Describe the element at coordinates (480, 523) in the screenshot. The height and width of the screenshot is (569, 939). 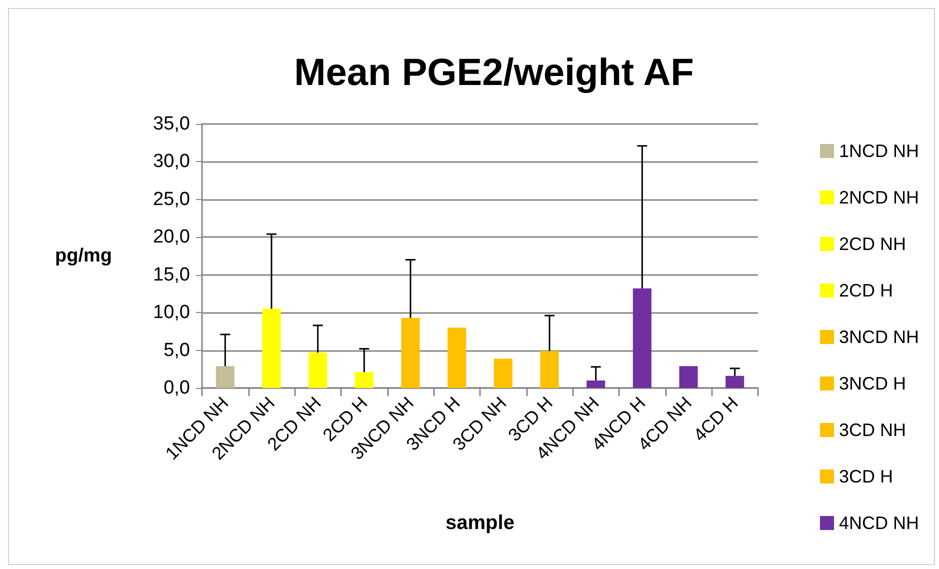
I see `x-axis-title: sample` at that location.